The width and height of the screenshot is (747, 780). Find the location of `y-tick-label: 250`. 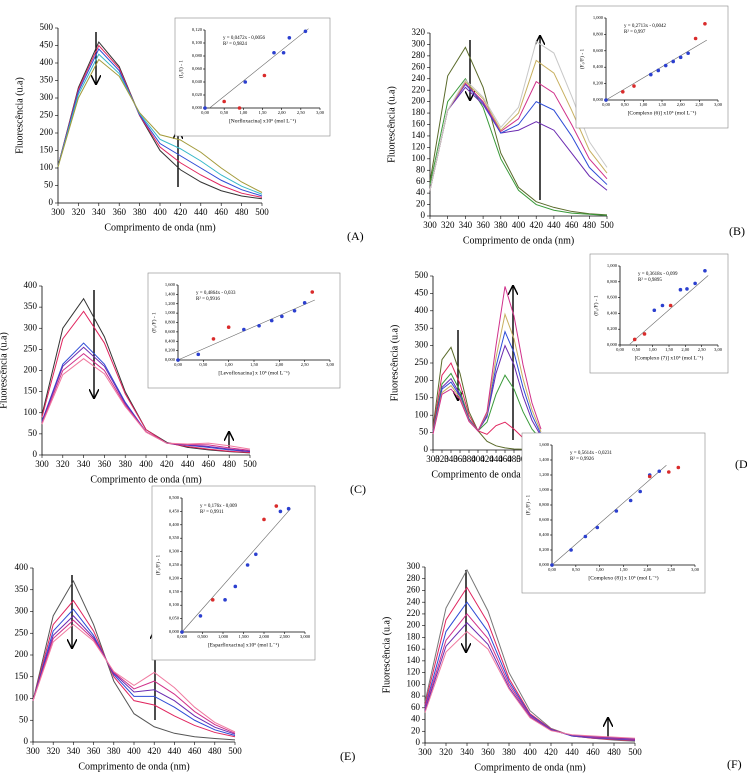

y-tick-label: 250 is located at coordinates (47, 115).